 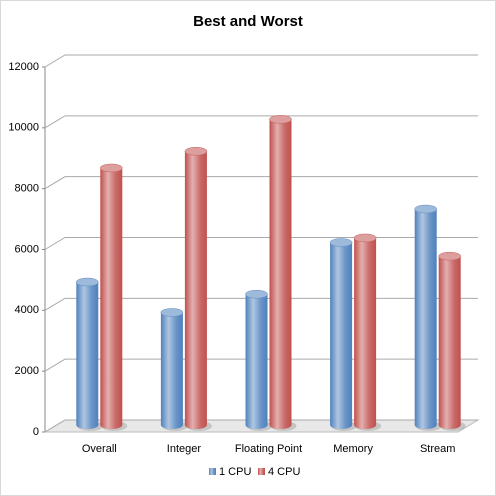 I want to click on x-tick-label: Memory, so click(x=353, y=449).